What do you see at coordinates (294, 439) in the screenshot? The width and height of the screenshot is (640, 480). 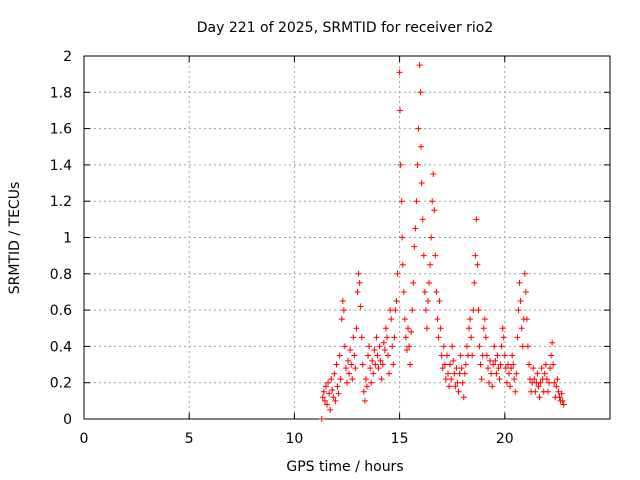 I see `x-tick-label: 10` at bounding box center [294, 439].